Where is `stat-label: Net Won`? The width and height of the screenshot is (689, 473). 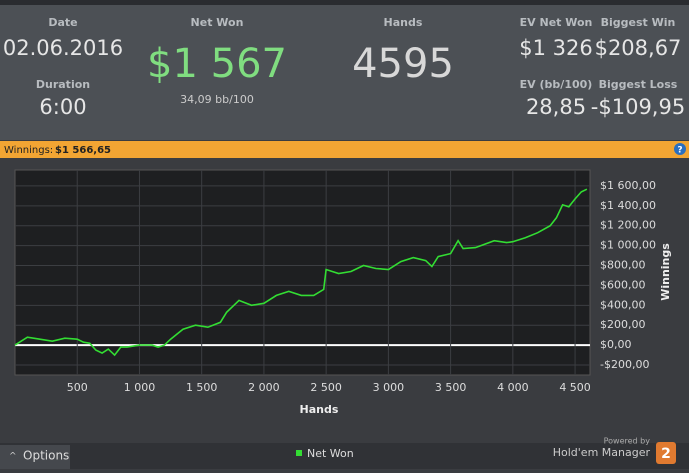 stat-label: Net Won is located at coordinates (217, 22).